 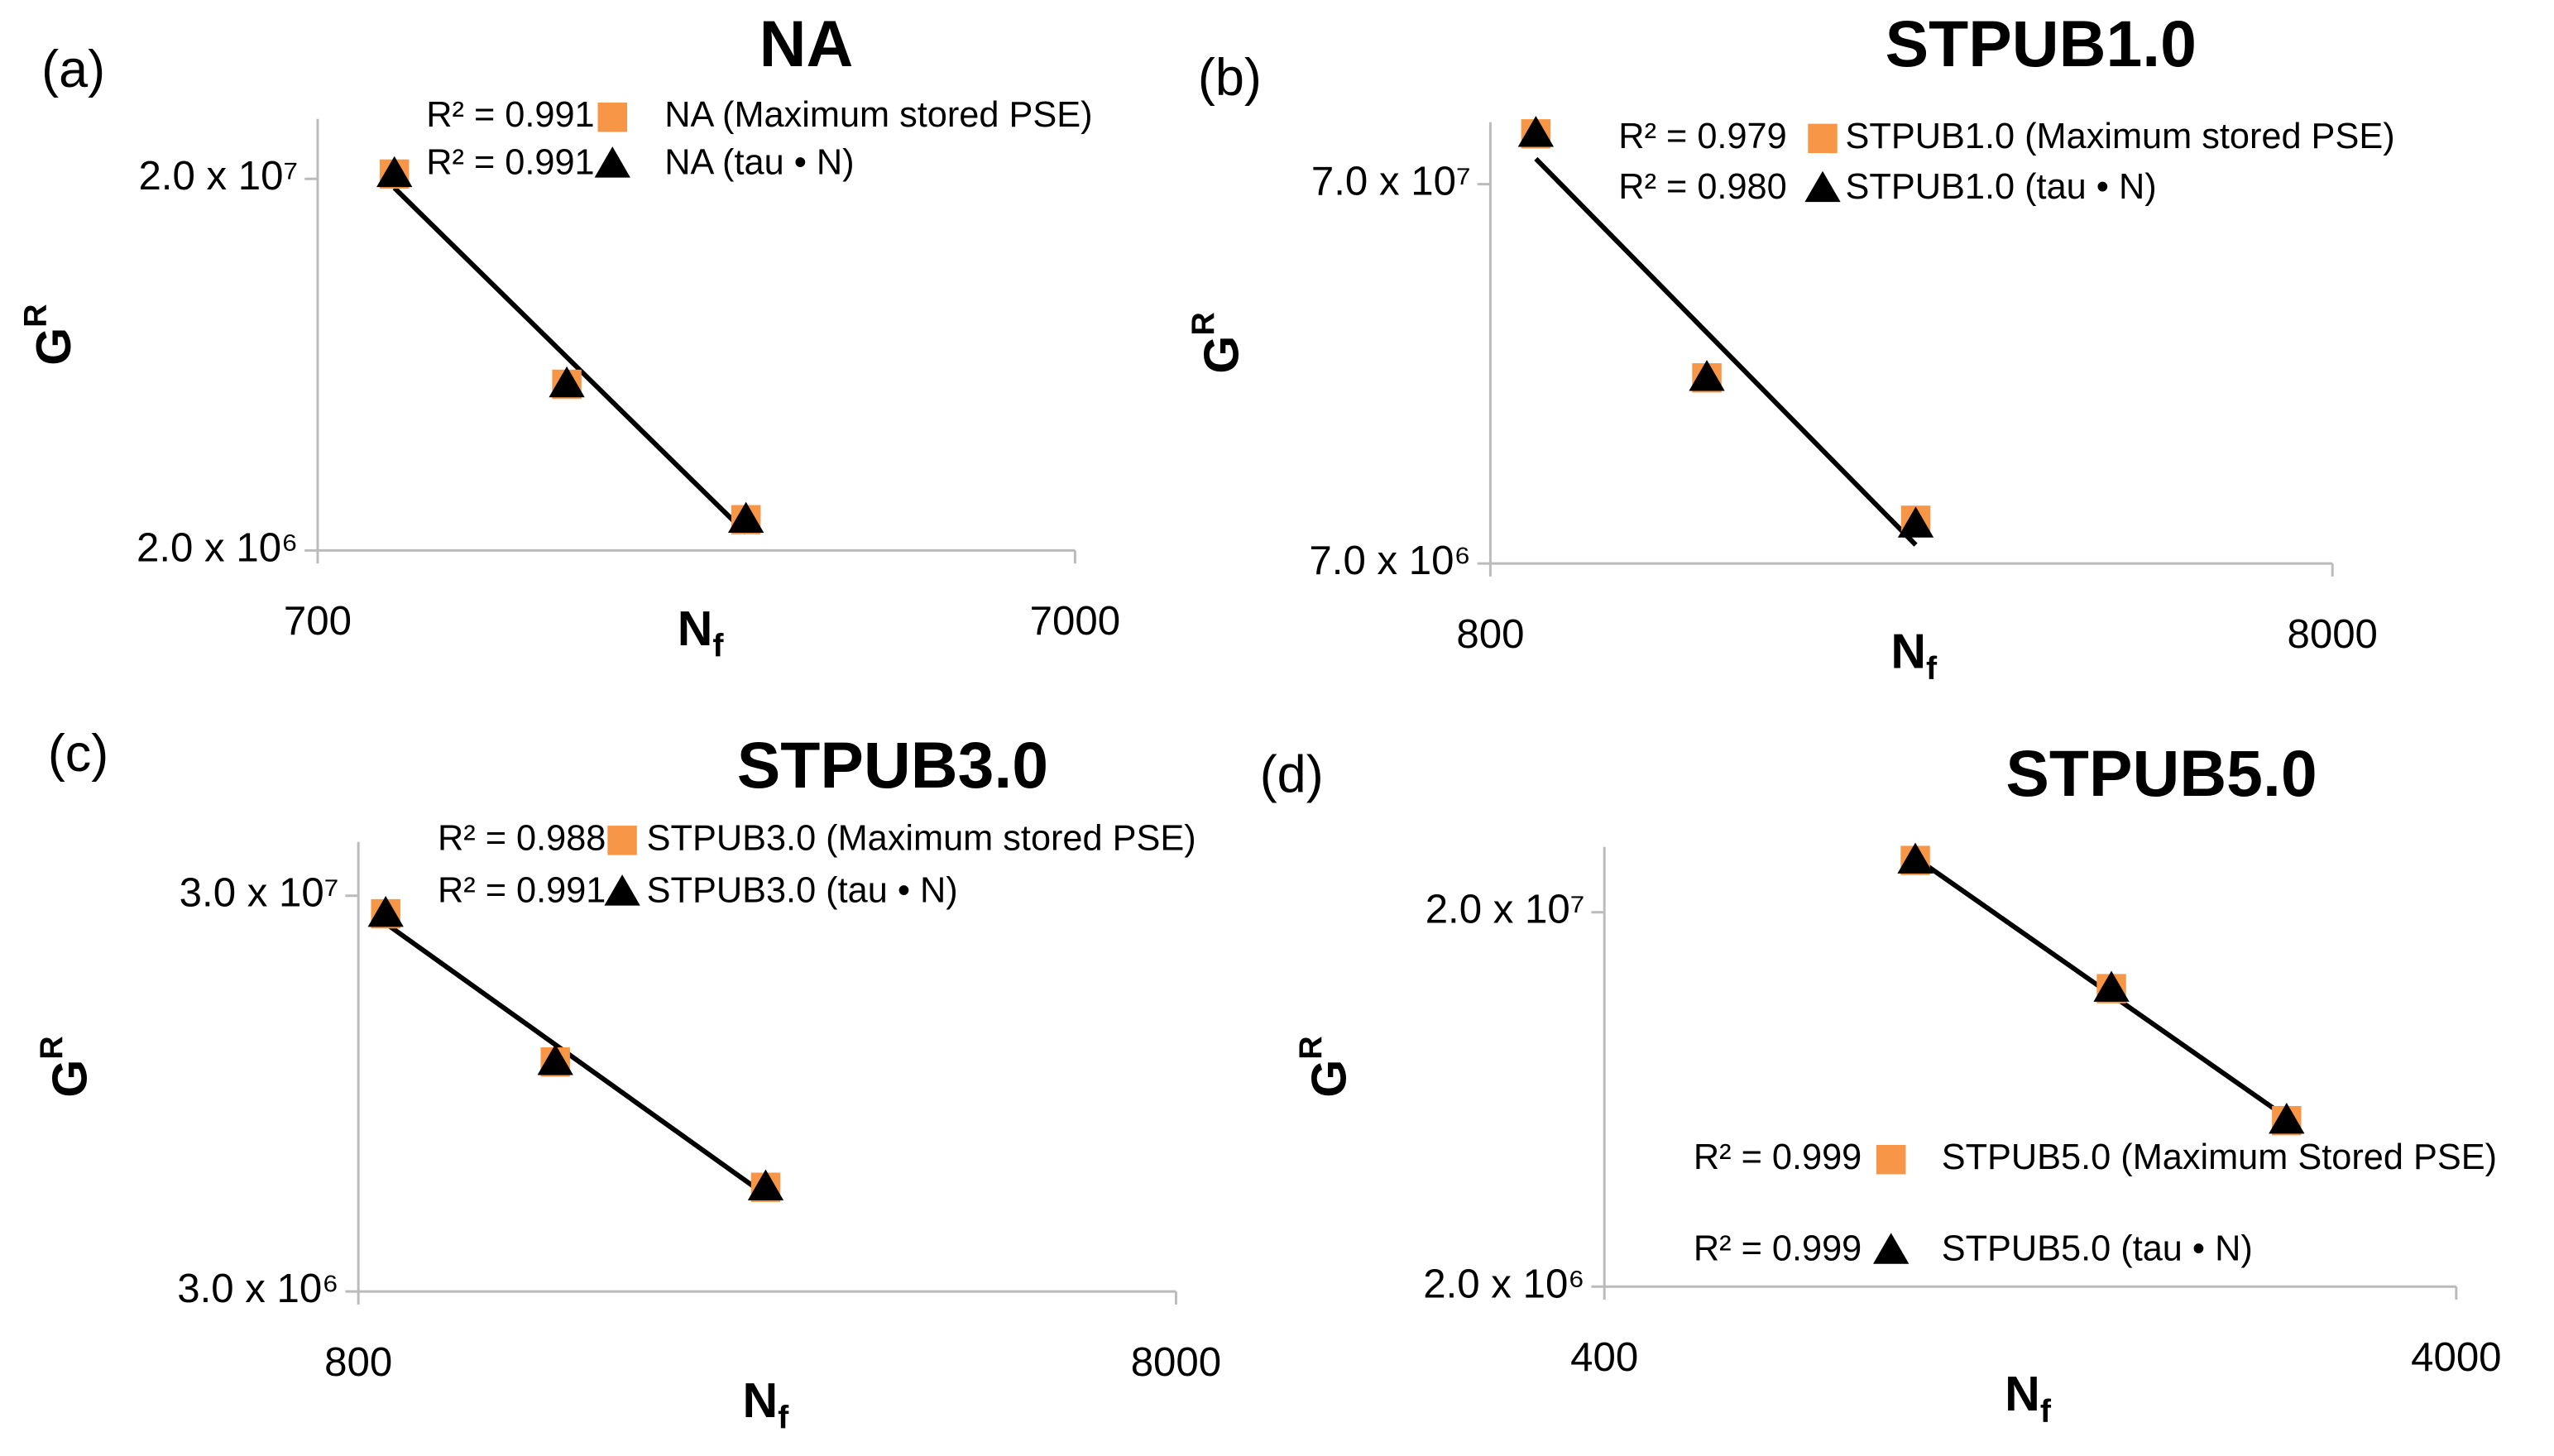 I want to click on y-tick-label: 7.0 x 10⁷, so click(x=1391, y=181).